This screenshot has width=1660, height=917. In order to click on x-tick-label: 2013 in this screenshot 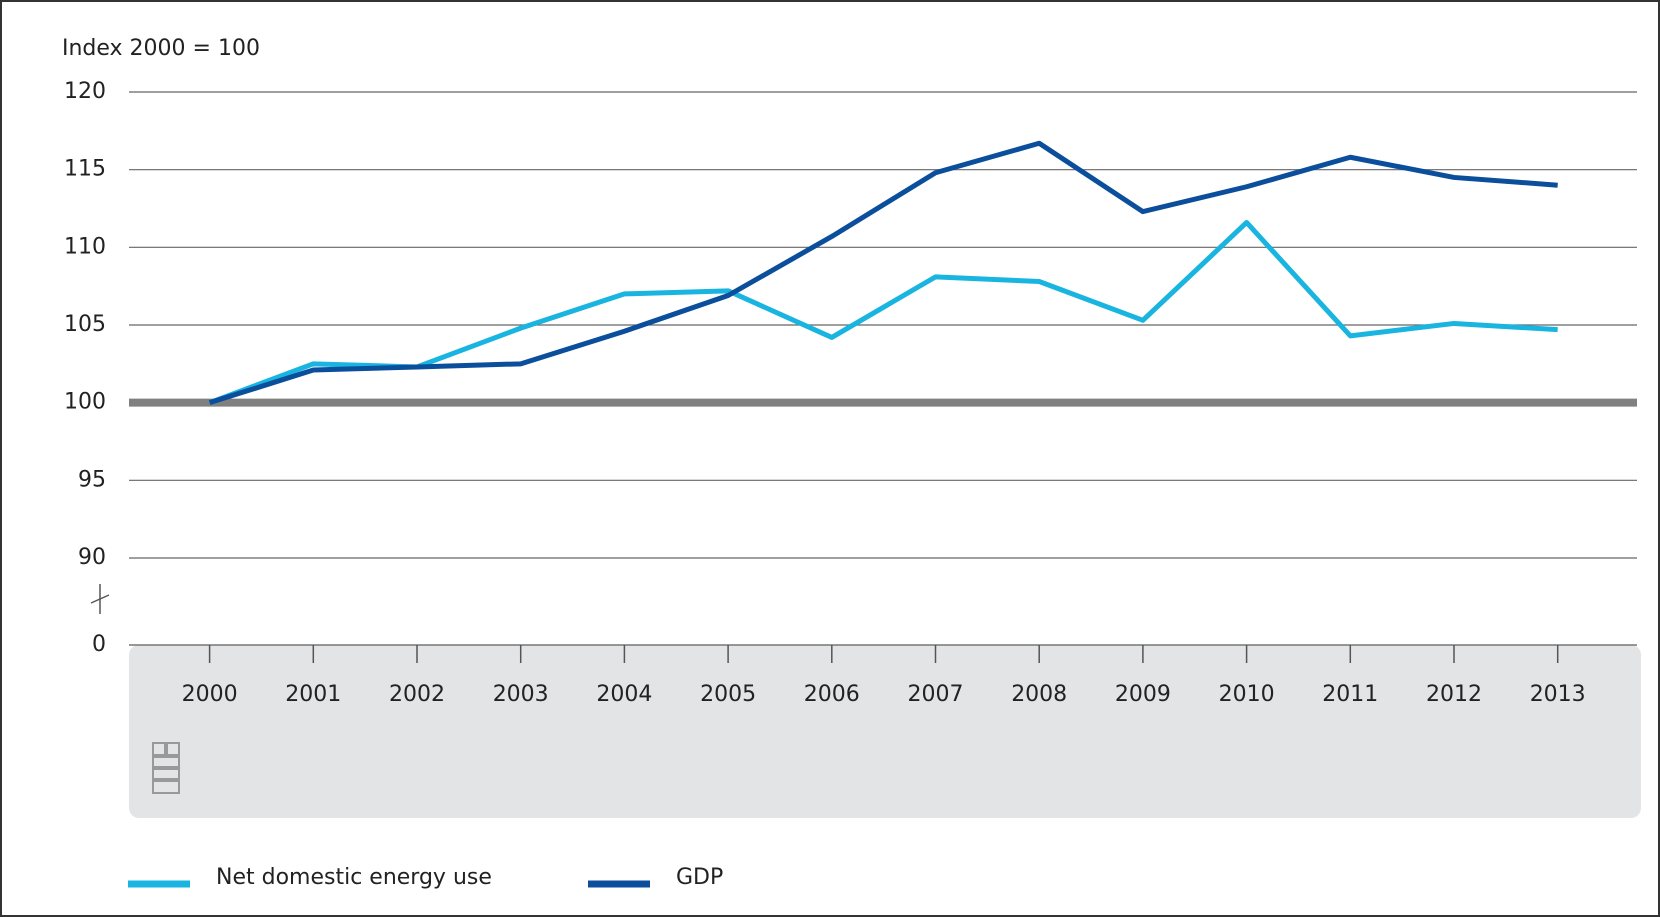, I will do `click(1558, 694)`.